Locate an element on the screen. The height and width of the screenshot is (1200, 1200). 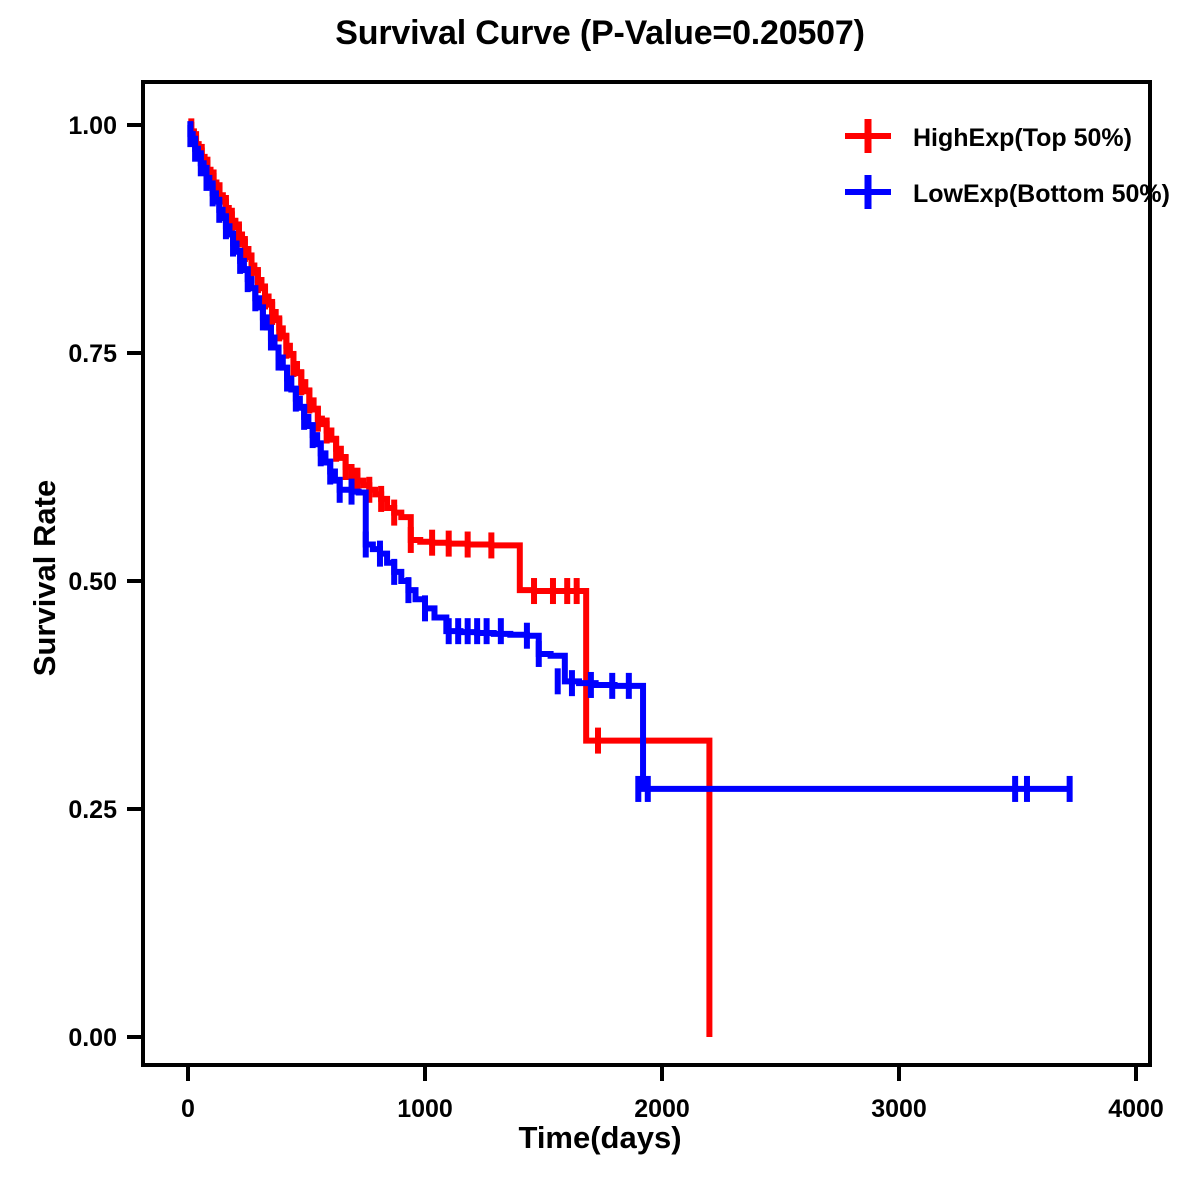
x-tick-label: 1000 is located at coordinates (425, 1109).